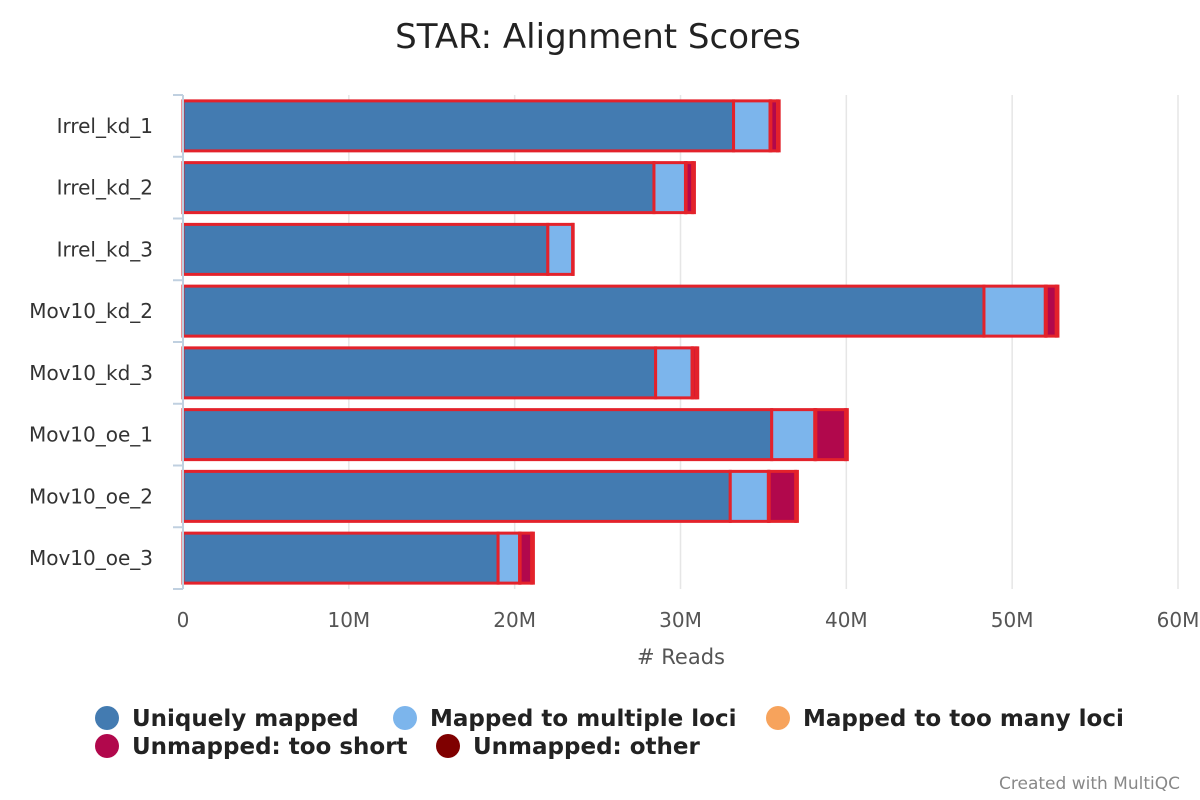 The width and height of the screenshot is (1200, 800). What do you see at coordinates (105, 249) in the screenshot?
I see `category-label: Irrel_kd_3` at bounding box center [105, 249].